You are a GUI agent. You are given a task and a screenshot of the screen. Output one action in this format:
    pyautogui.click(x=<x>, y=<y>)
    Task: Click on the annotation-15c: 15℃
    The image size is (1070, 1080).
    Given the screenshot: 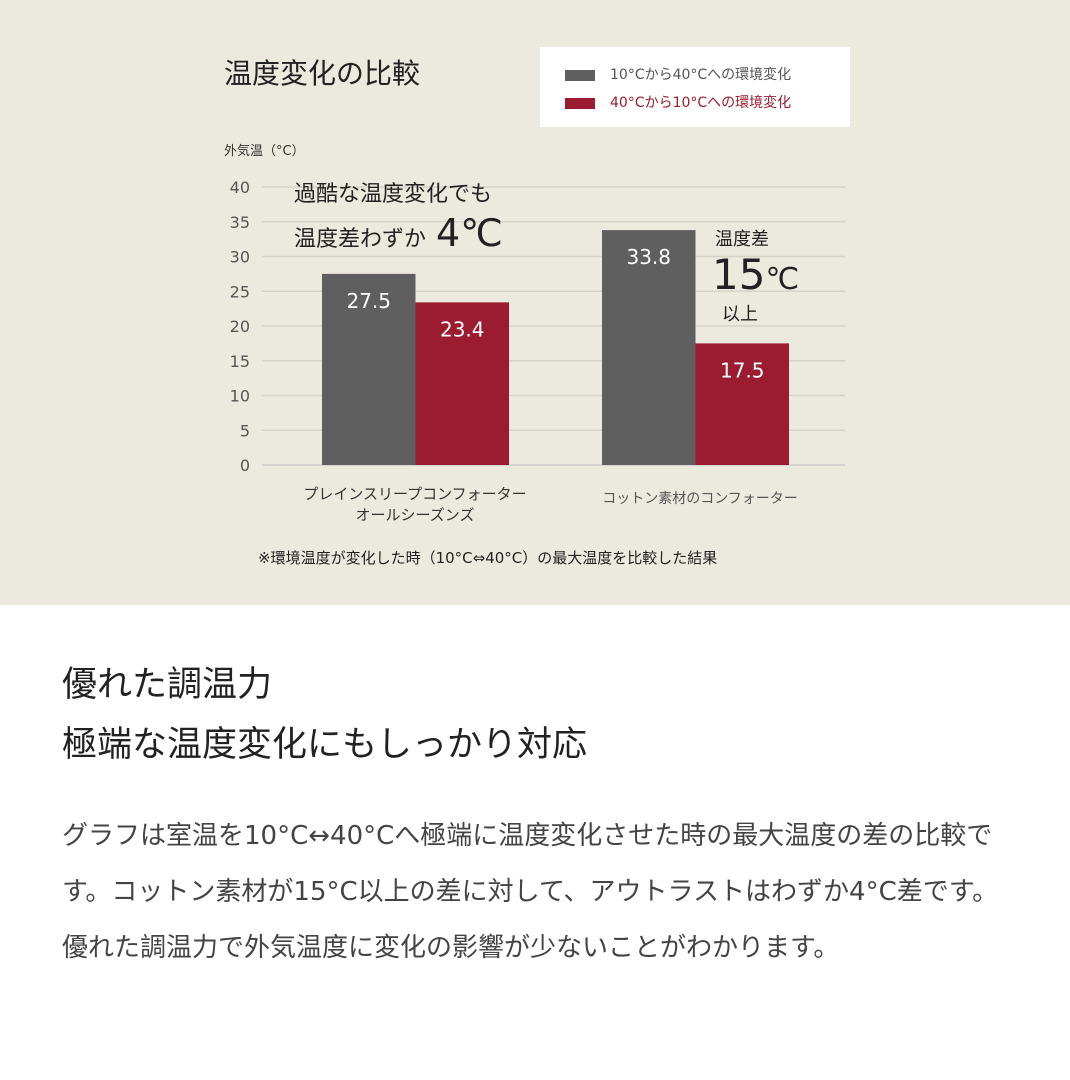 What is the action you would take?
    pyautogui.click(x=755, y=274)
    